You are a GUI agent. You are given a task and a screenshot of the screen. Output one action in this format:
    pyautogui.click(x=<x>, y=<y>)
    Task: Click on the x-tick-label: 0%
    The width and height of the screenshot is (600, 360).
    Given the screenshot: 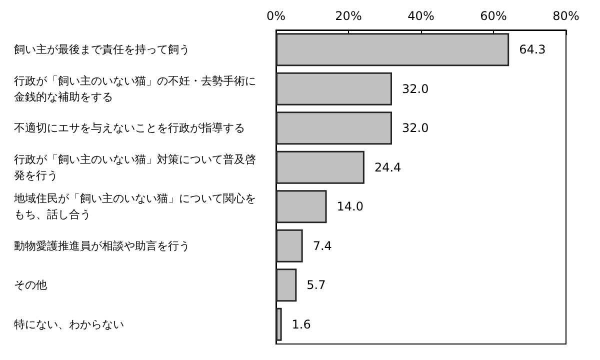 What is the action you would take?
    pyautogui.click(x=276, y=16)
    